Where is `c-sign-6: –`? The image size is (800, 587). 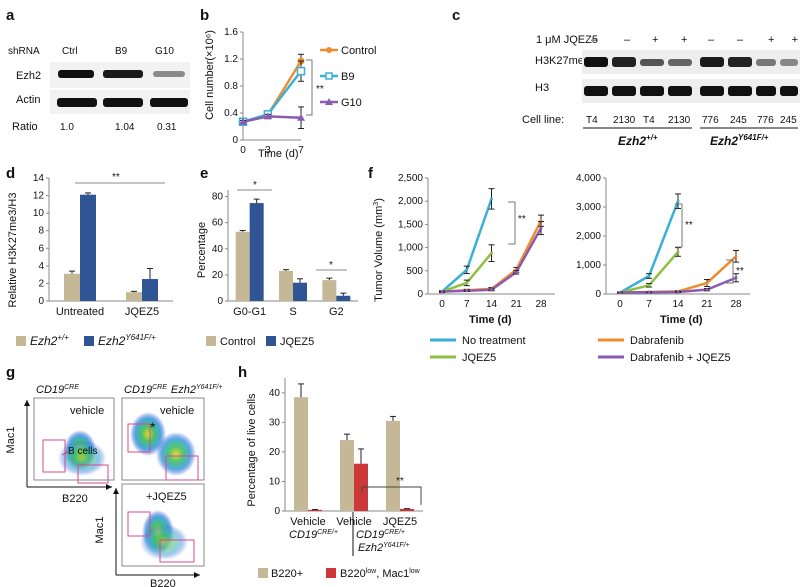
c-sign-6: – is located at coordinates (740, 40).